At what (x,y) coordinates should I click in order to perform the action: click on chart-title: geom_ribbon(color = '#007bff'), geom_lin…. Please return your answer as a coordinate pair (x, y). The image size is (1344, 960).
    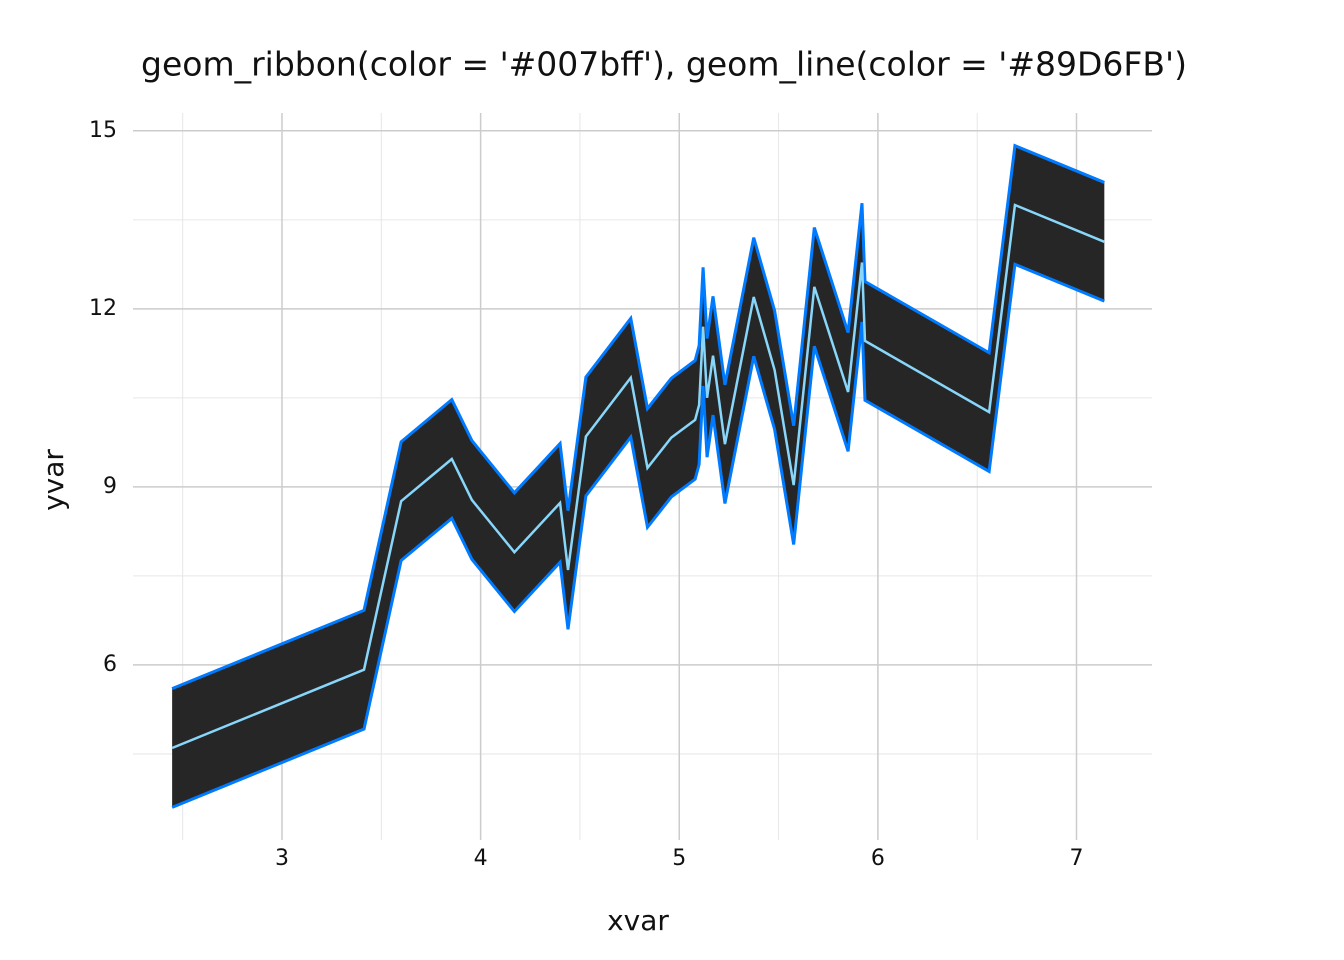
    Looking at the image, I should click on (664, 64).